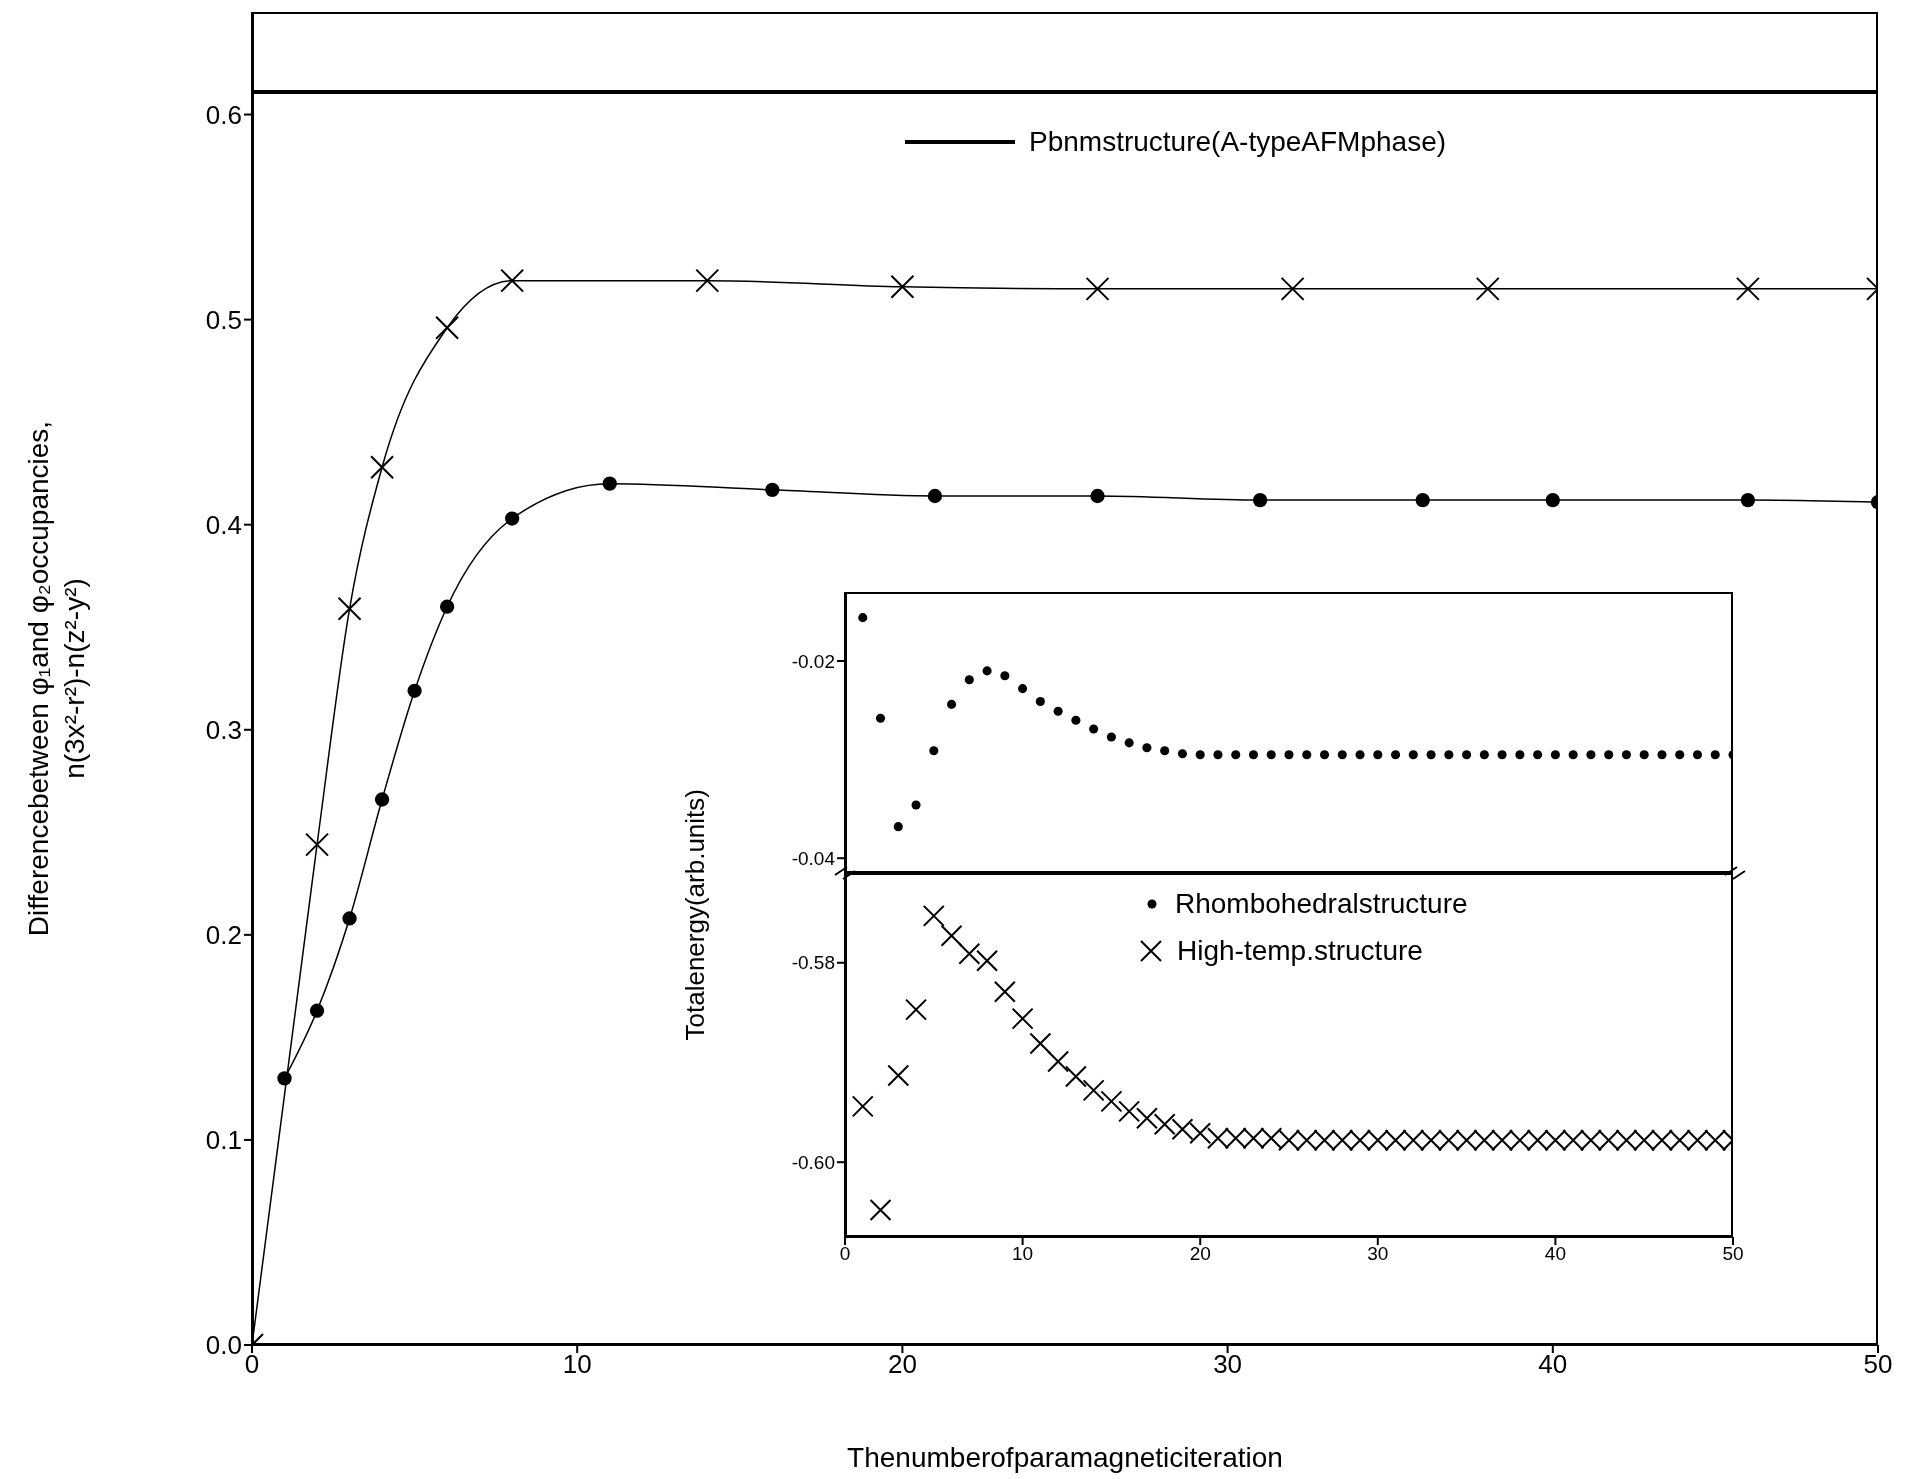  I want to click on x-tick-label: 30, so click(1228, 1364).